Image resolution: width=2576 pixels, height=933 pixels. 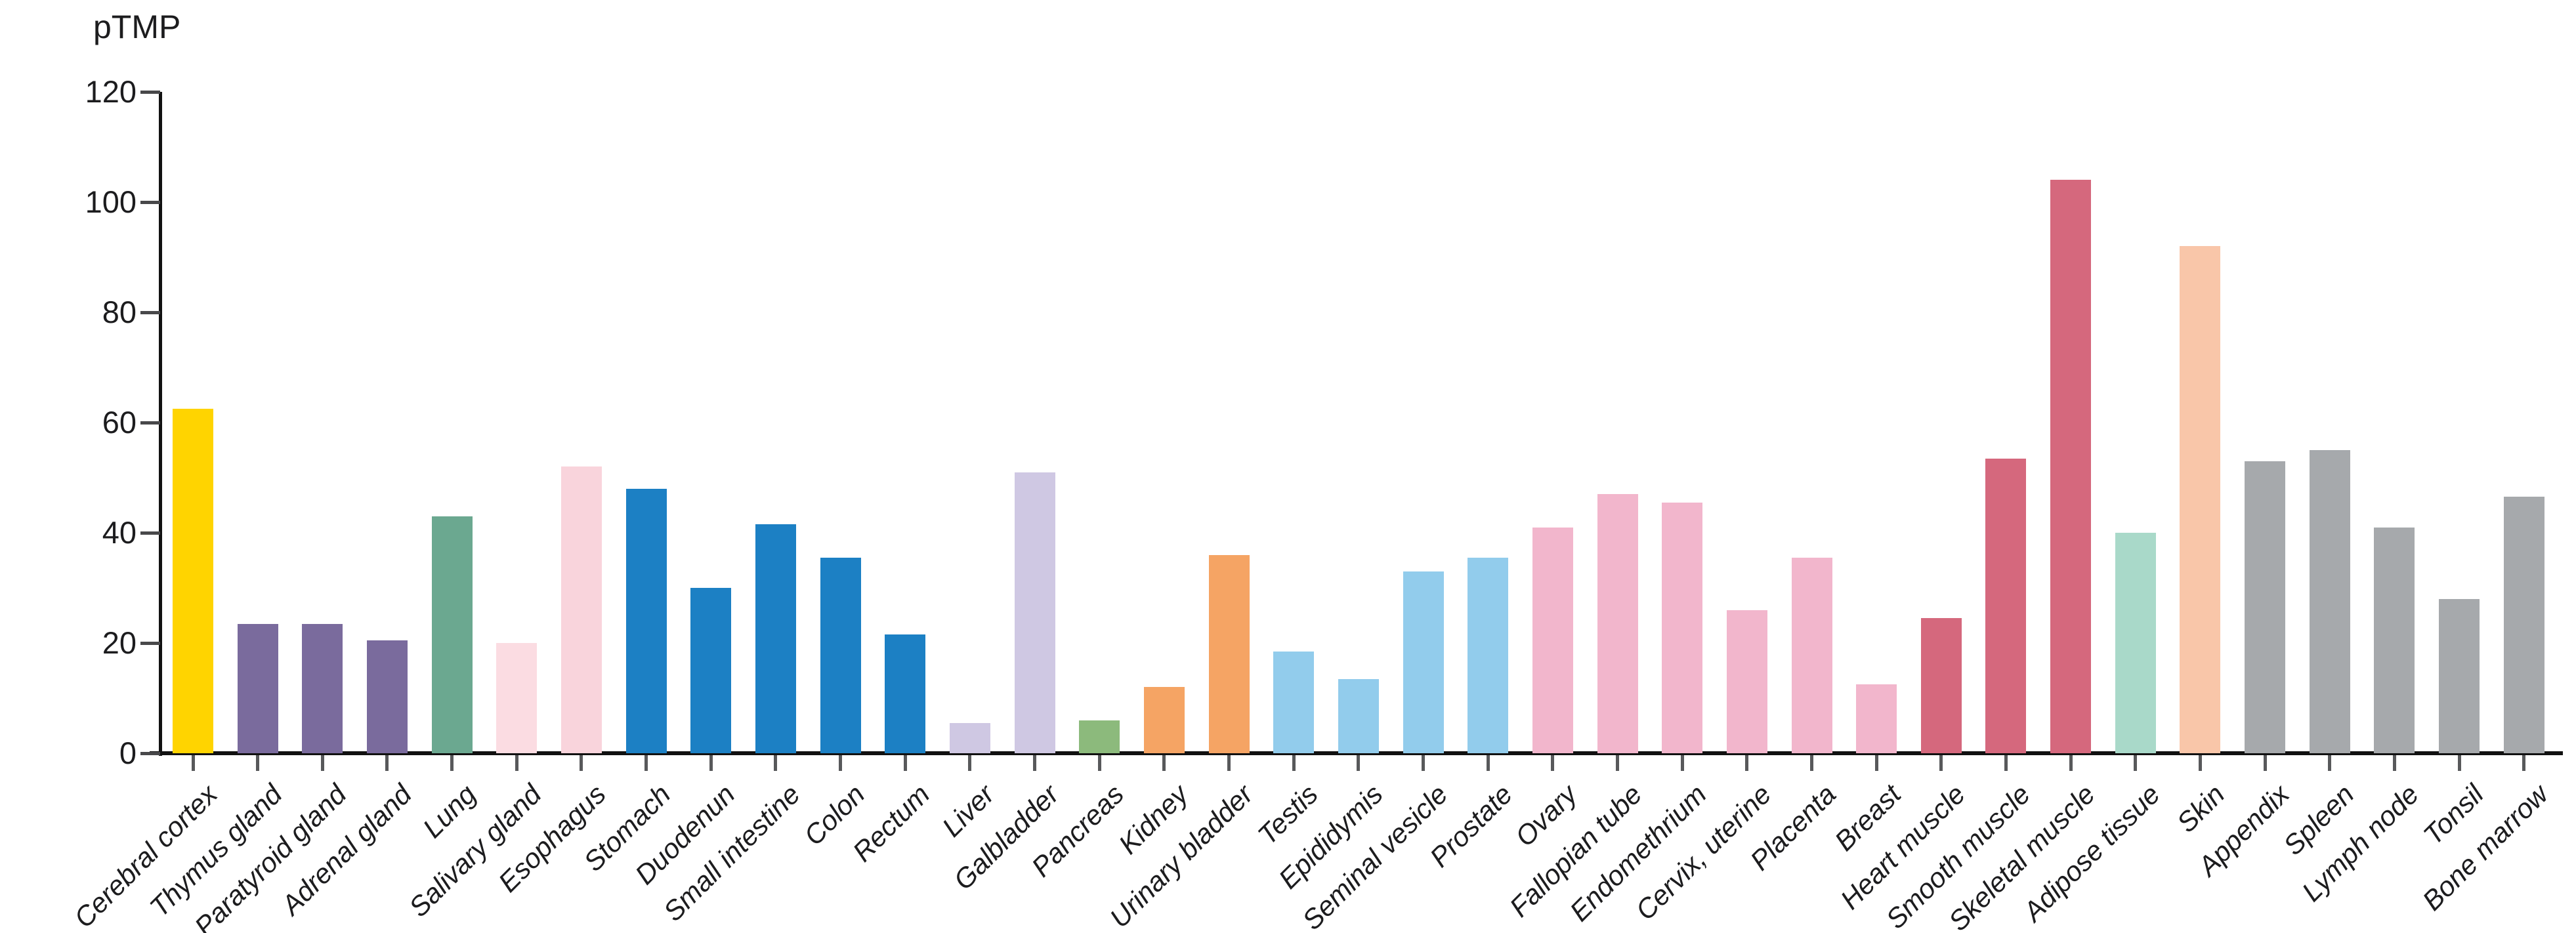 What do you see at coordinates (111, 91) in the screenshot?
I see `y-tick-label: 120` at bounding box center [111, 91].